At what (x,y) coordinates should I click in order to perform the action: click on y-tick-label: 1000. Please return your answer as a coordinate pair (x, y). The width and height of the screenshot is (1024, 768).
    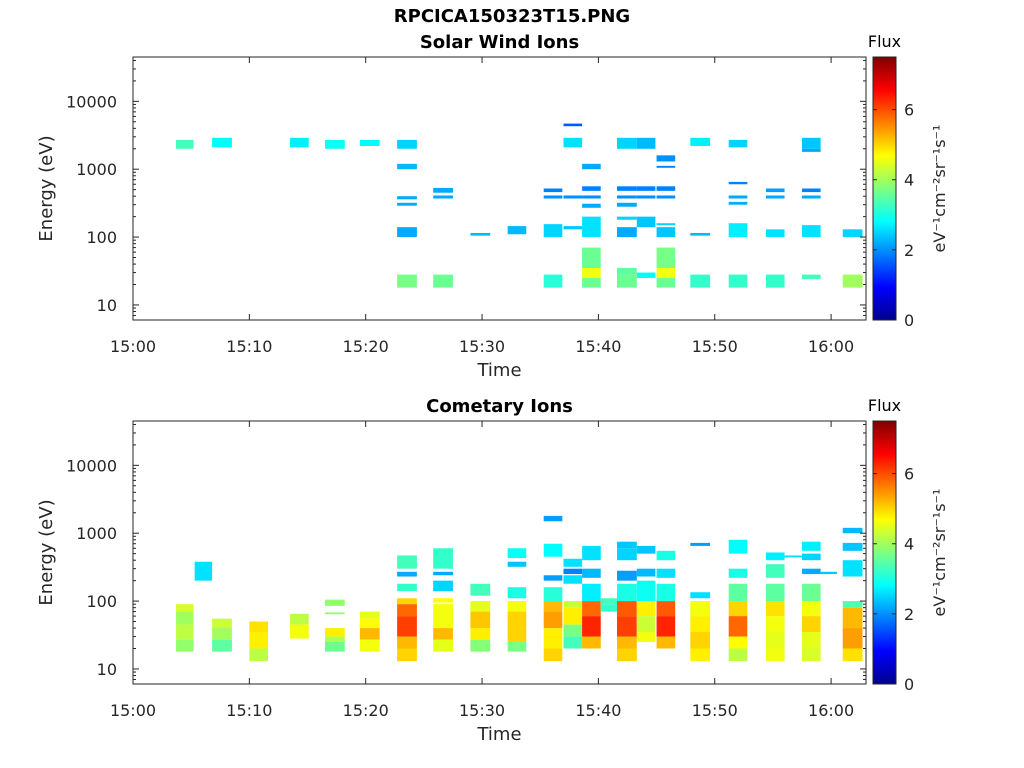
    Looking at the image, I should click on (96, 533).